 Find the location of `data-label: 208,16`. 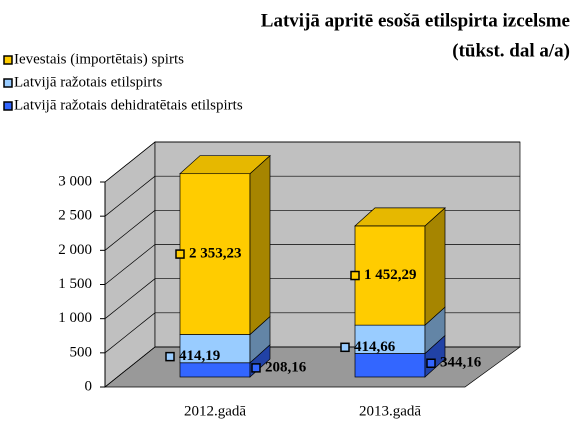

data-label: 208,16 is located at coordinates (286, 367).